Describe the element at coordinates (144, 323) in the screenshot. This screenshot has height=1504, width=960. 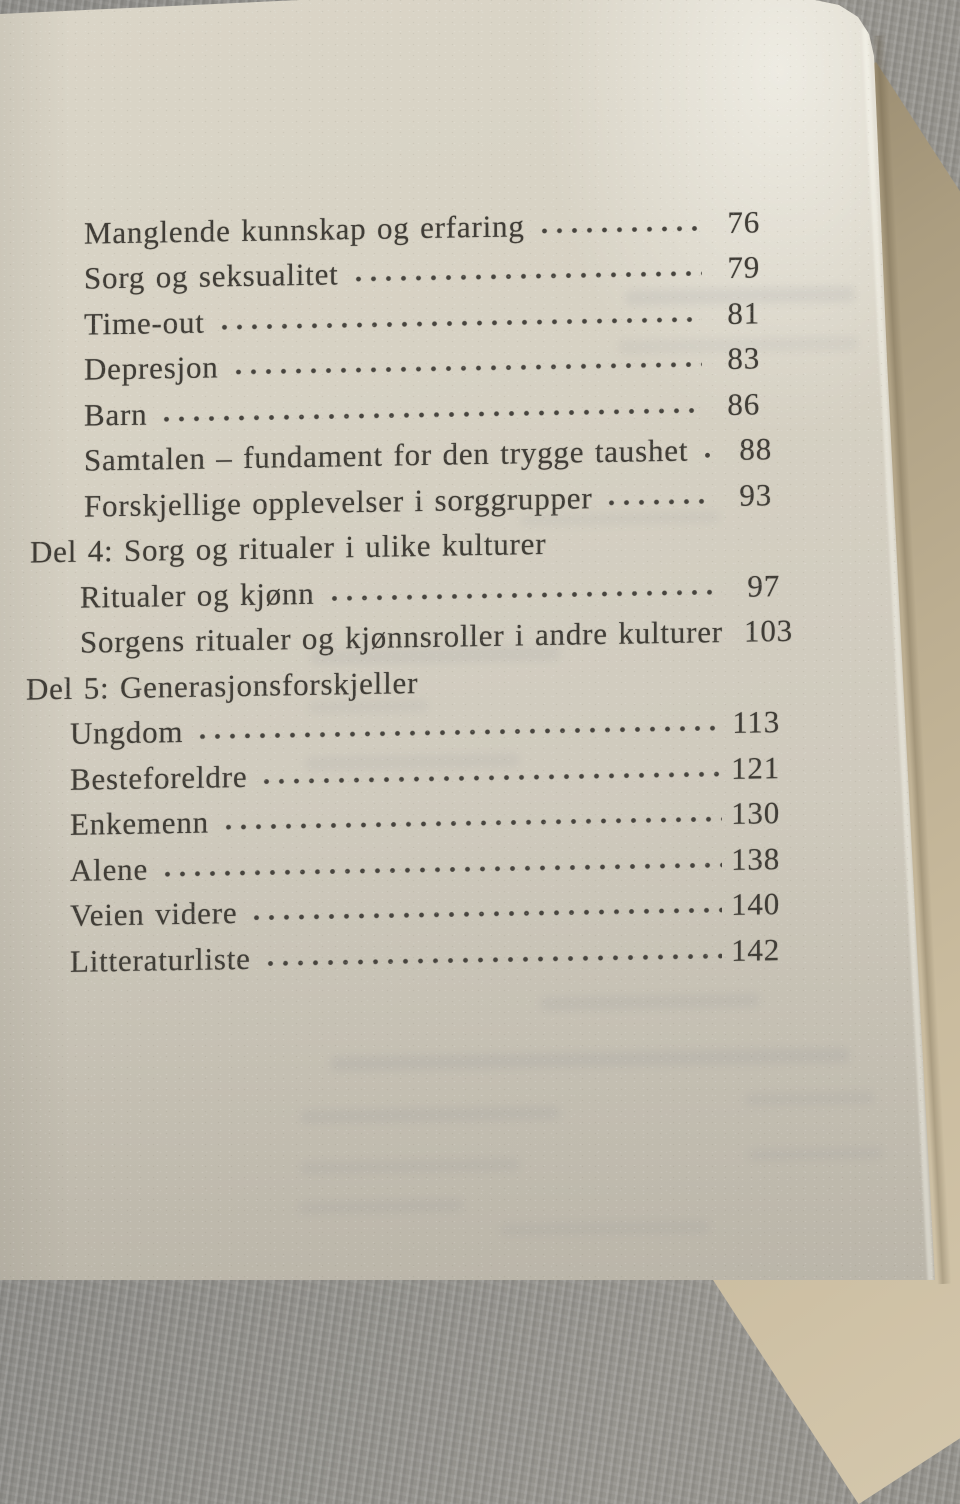
I see `toc-entry-label: Time-out` at that location.